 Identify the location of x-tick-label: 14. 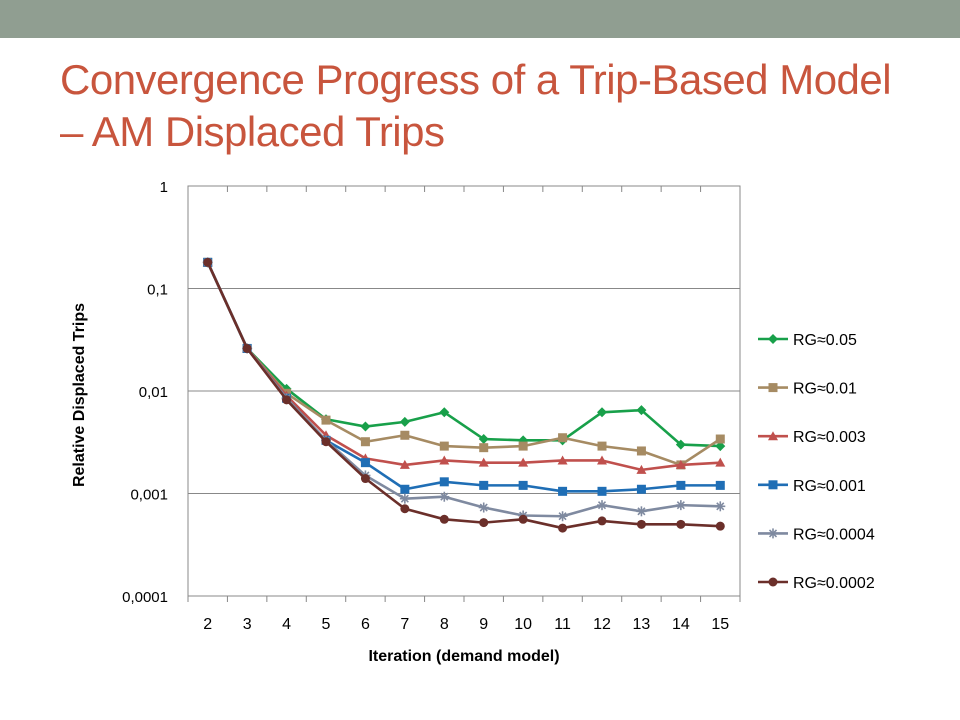
(681, 624).